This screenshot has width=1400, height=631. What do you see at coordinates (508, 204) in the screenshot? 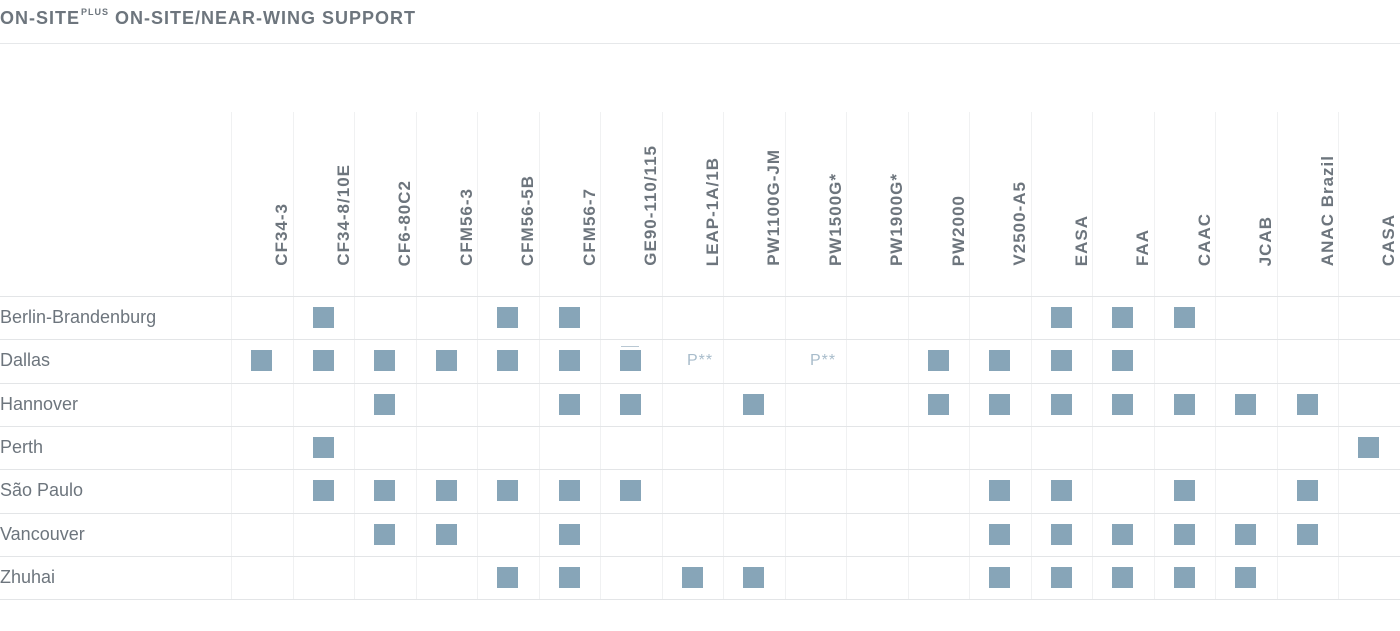
I see `column-header: CFM56-5B` at bounding box center [508, 204].